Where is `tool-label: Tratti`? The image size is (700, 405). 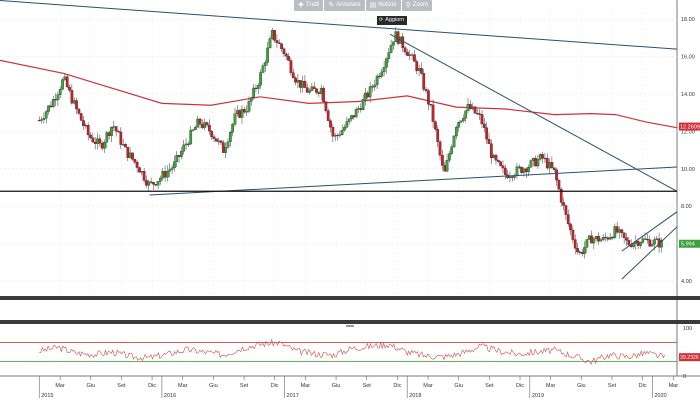 tool-label: Tratti is located at coordinates (312, 5).